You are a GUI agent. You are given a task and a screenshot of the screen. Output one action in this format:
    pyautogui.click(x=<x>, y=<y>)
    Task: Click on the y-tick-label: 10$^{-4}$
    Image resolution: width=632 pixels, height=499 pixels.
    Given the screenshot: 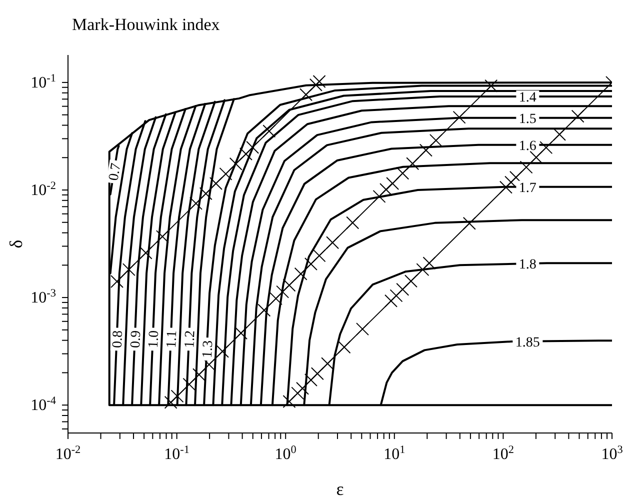 What is the action you would take?
    pyautogui.click(x=43, y=404)
    